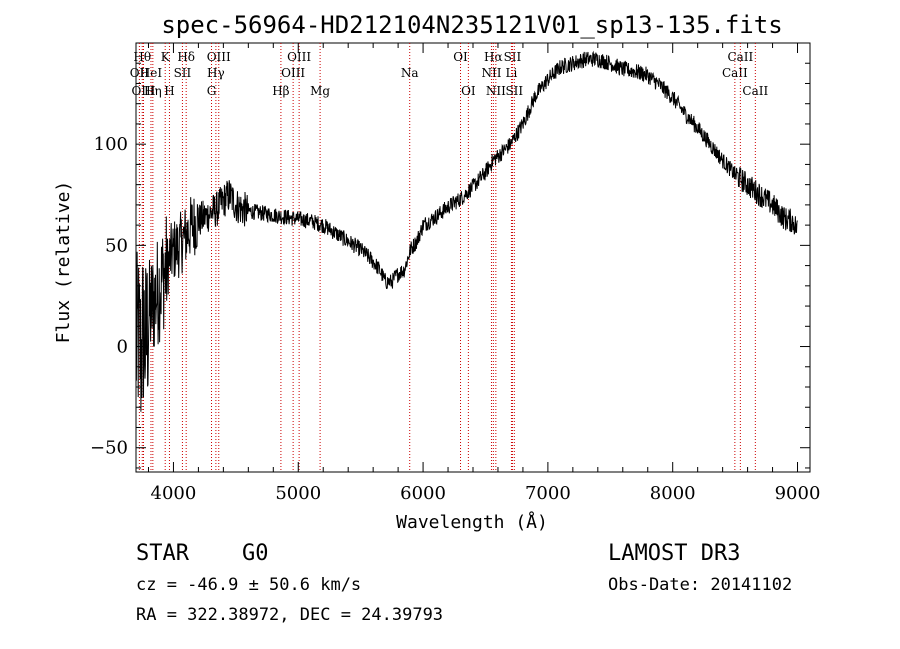  What do you see at coordinates (116, 245) in the screenshot?
I see `y-tick-label: 50` at bounding box center [116, 245].